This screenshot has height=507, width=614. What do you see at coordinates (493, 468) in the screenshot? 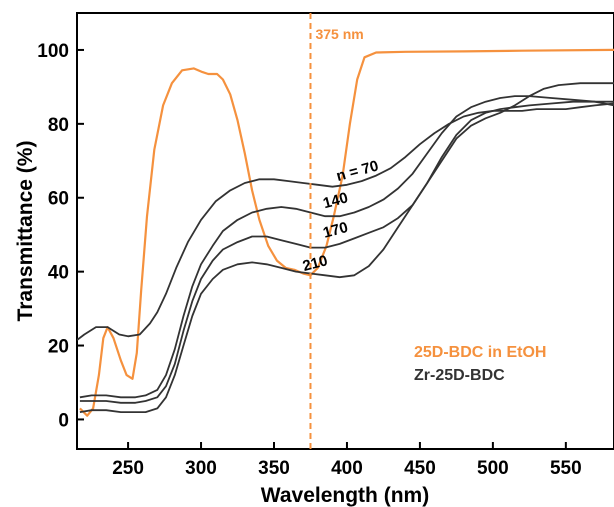
I see `x-tick-label: 500` at bounding box center [493, 468].